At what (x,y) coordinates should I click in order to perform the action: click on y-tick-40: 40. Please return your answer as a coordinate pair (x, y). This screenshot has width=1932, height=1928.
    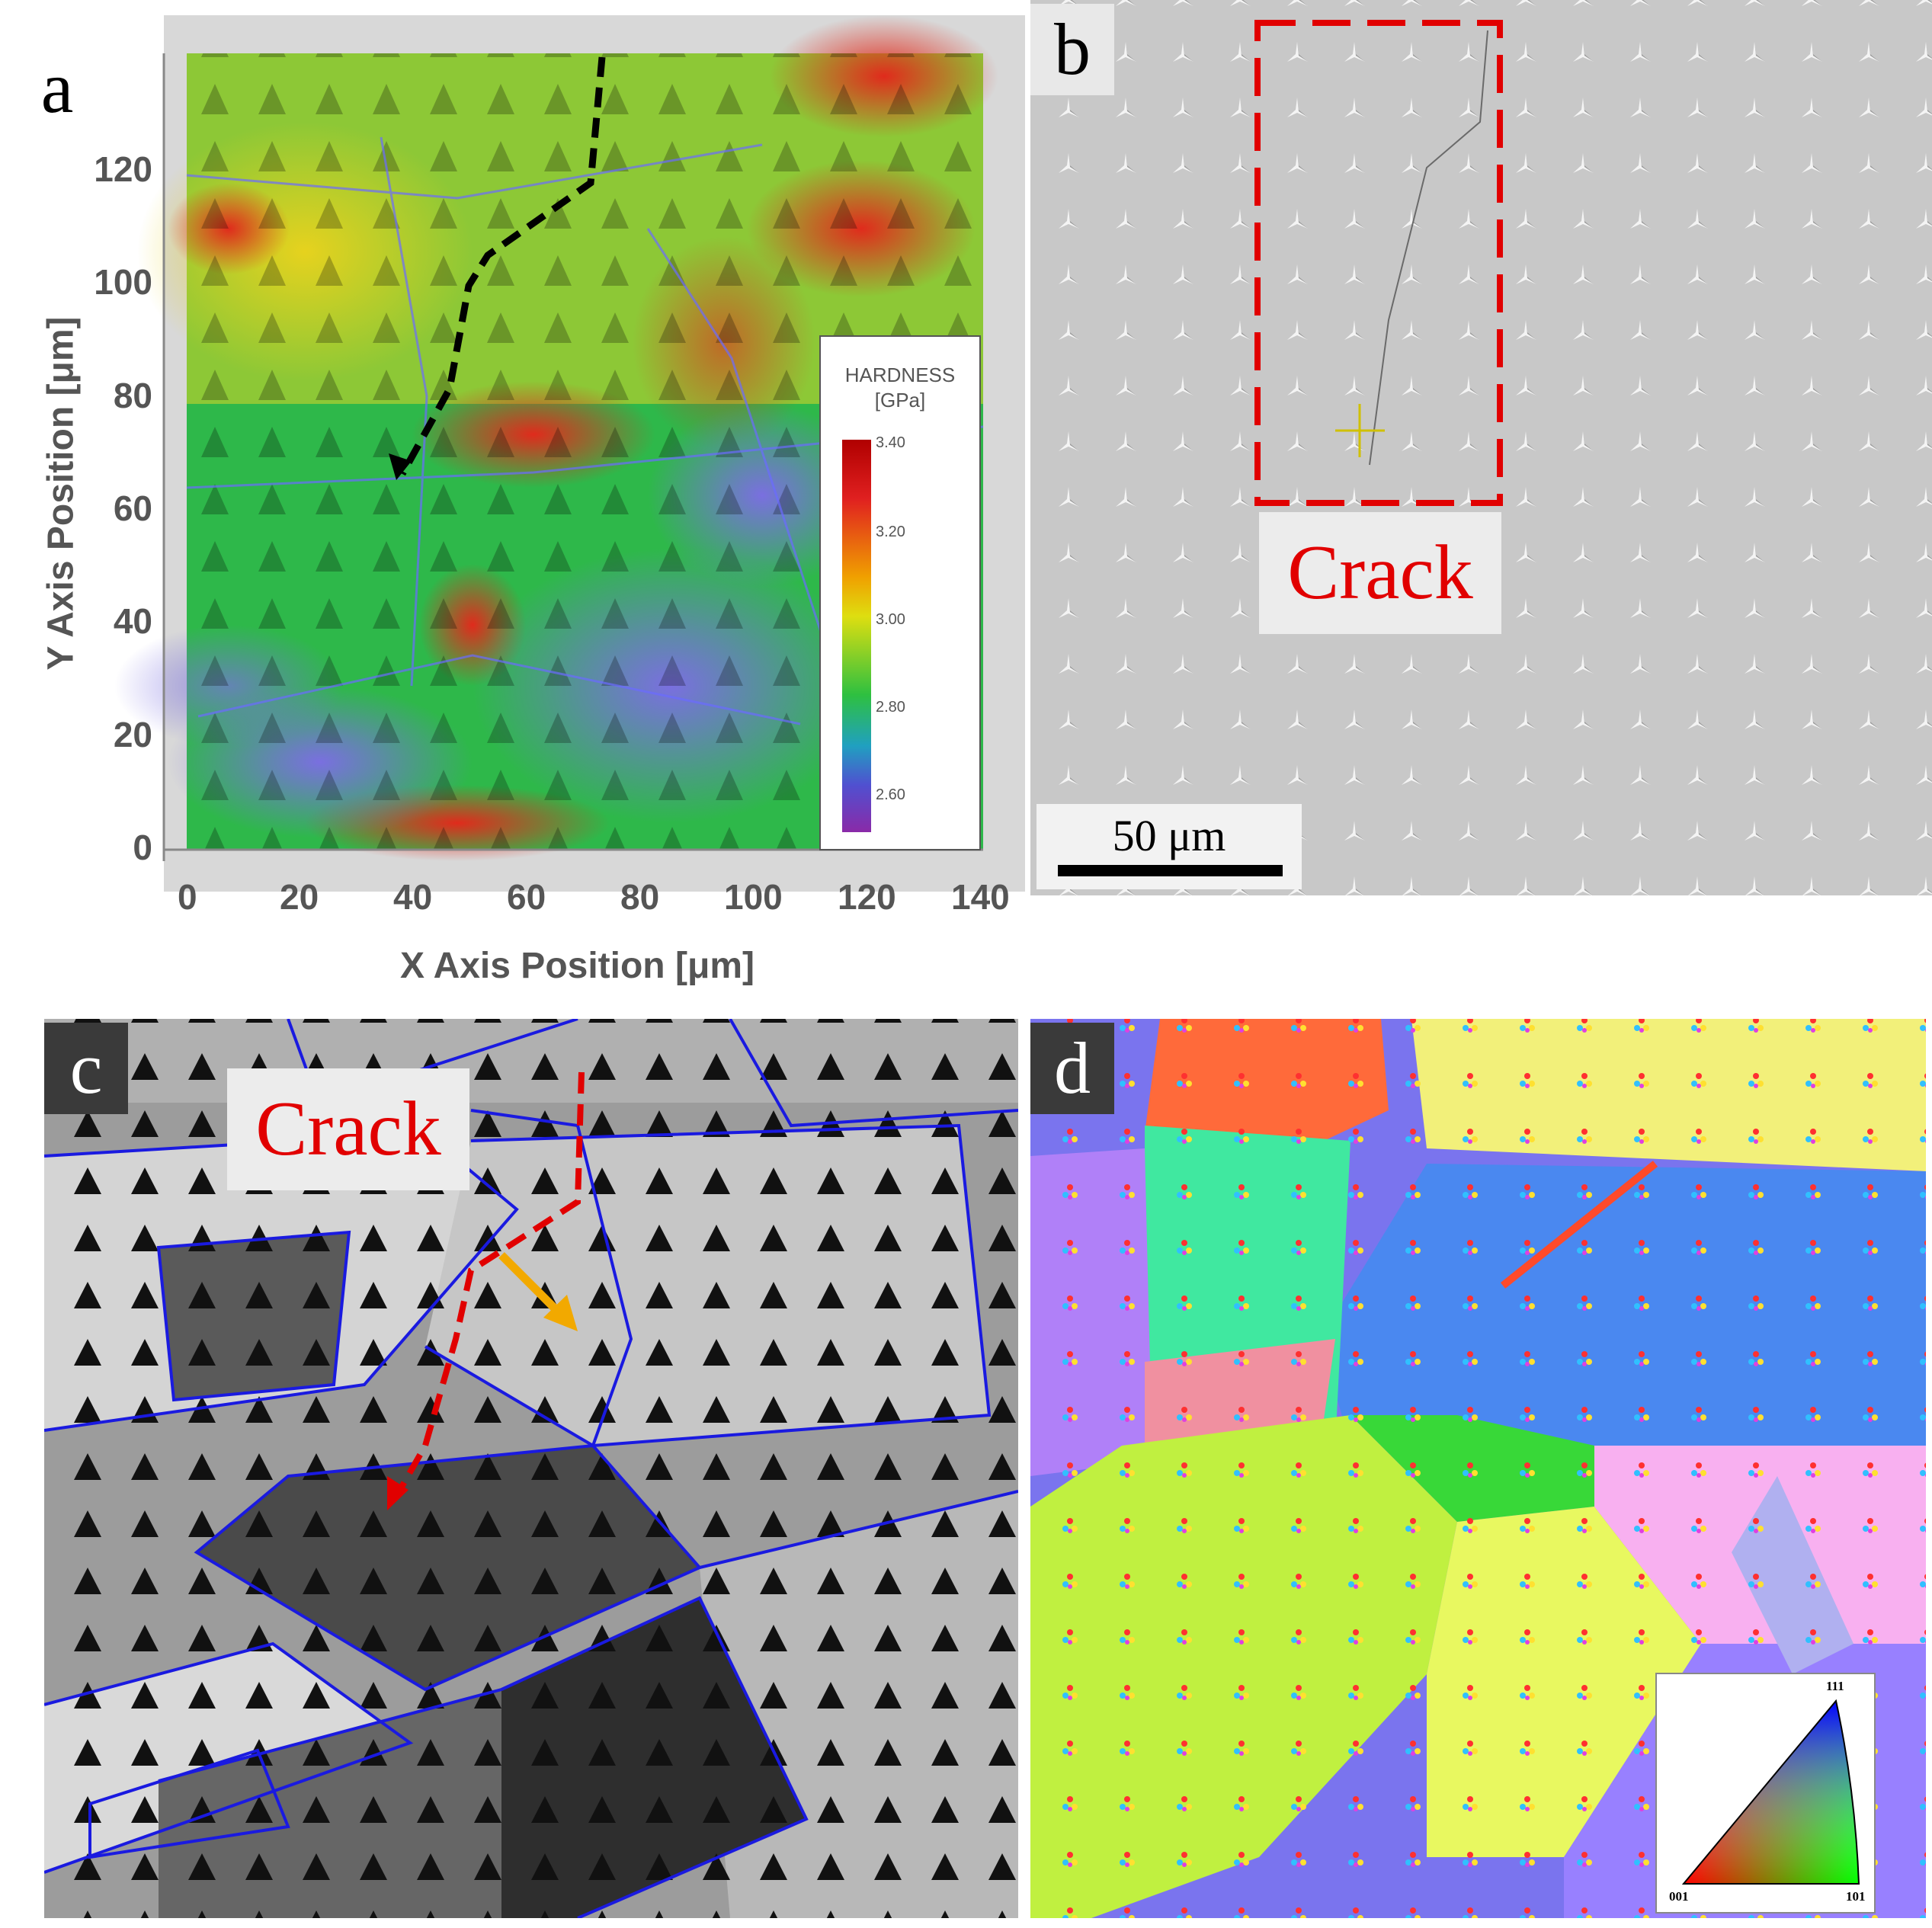
    Looking at the image, I should click on (132, 621).